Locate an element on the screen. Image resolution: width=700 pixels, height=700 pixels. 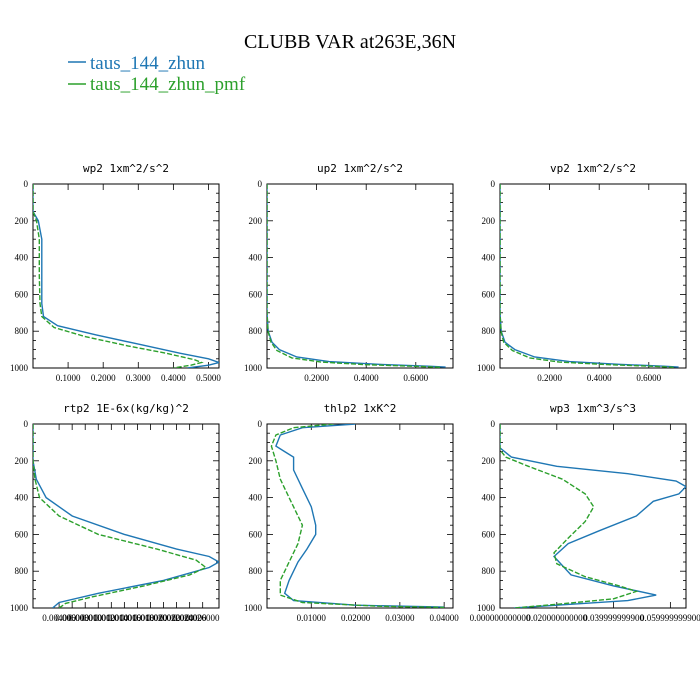
x-tick-label: 0.02000 is located at coordinates (356, 618).